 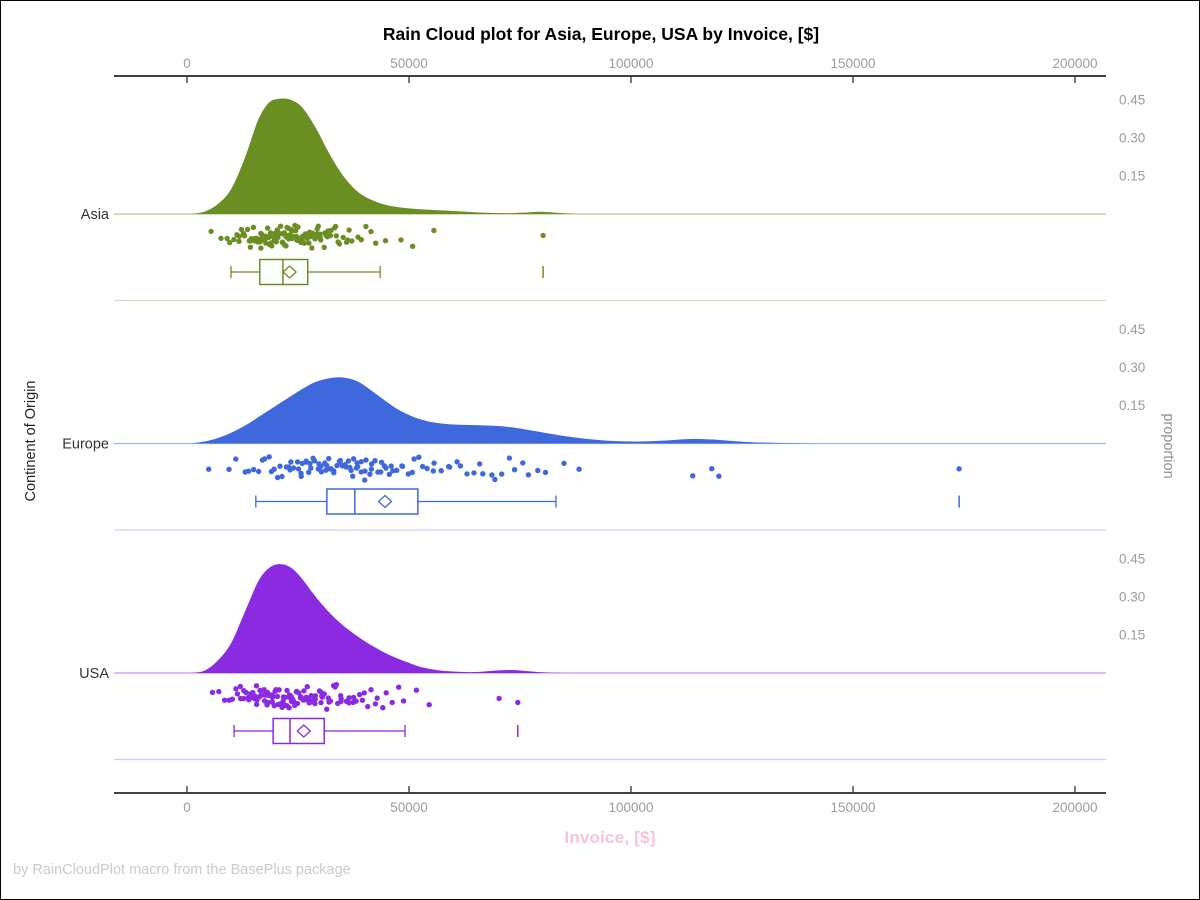 I want to click on proportion-tick-label: 0.30, so click(x=1132, y=138).